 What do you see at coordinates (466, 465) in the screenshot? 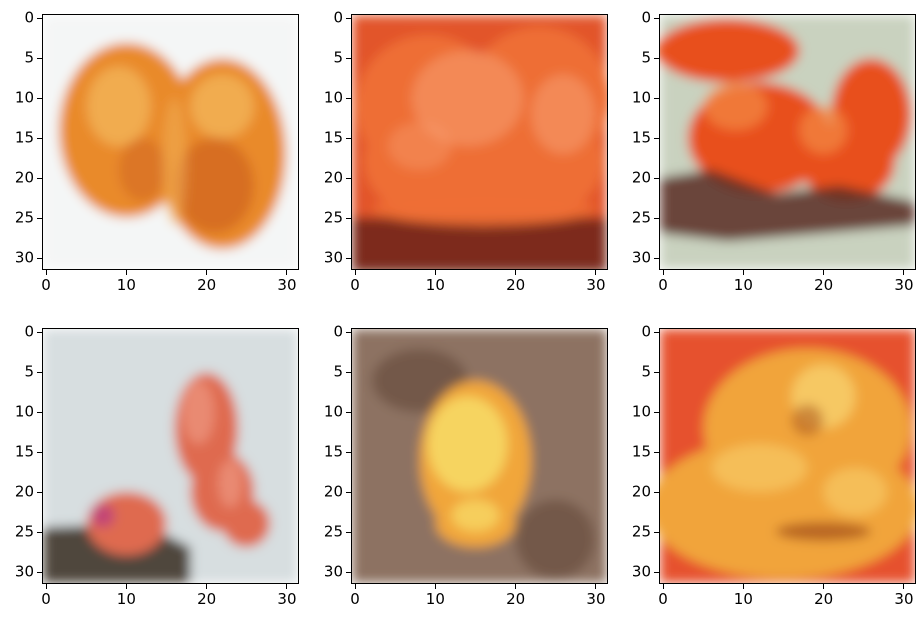
I see `image-panel-5: 0 10 20 30 0 5 10 15 20 25 30` at bounding box center [466, 465].